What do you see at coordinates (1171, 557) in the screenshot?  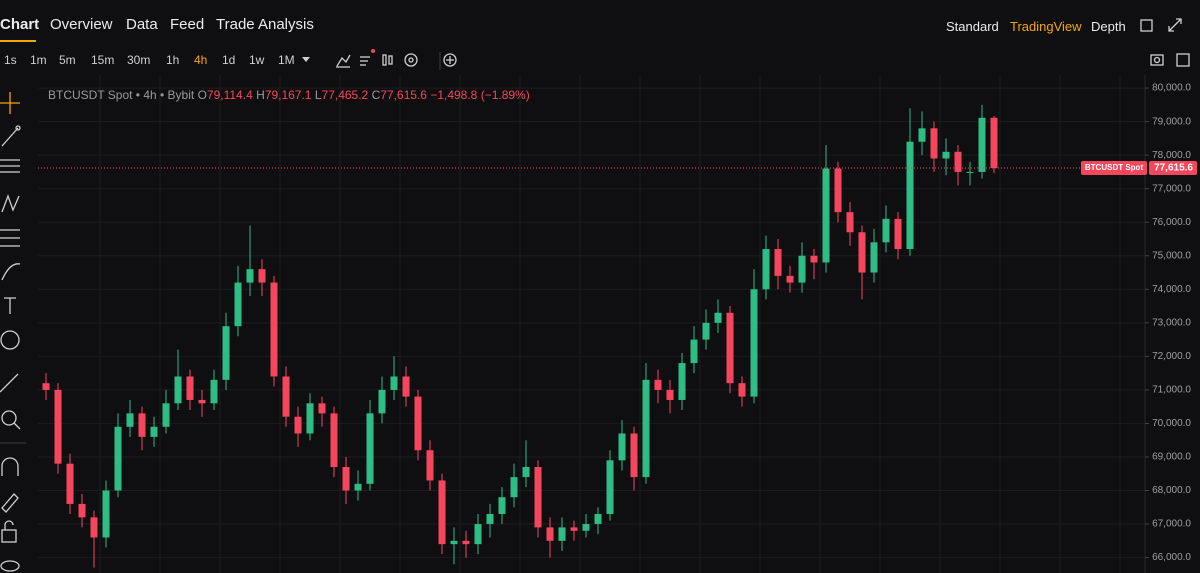 I see `y-tick-label: 66,000.0` at bounding box center [1171, 557].